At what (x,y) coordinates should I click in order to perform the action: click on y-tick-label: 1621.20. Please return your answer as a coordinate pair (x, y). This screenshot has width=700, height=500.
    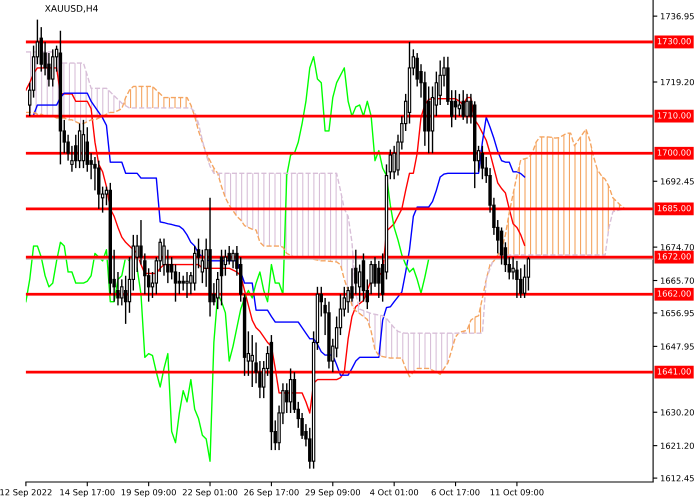
    Looking at the image, I should click on (677, 445).